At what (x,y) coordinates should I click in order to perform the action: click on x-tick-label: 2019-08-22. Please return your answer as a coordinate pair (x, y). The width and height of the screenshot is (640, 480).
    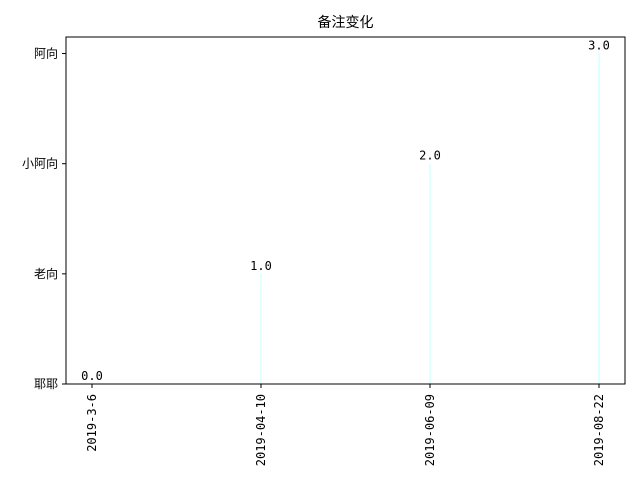
    Looking at the image, I should click on (599, 430).